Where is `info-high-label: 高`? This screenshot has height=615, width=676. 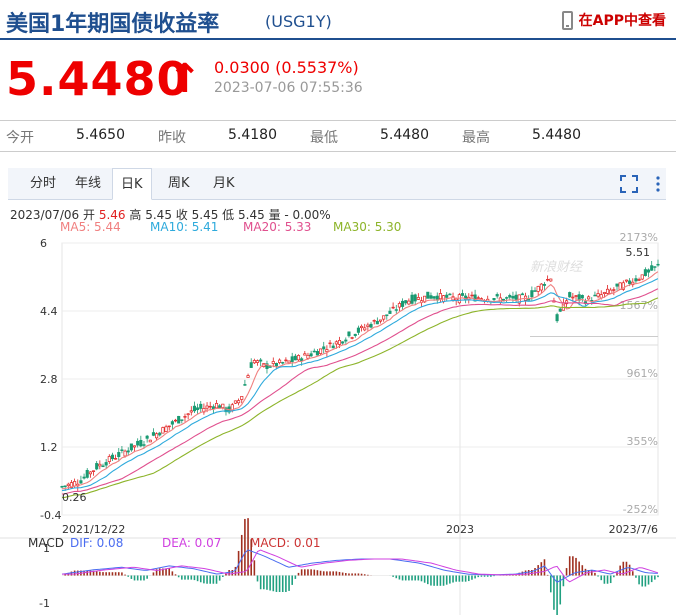
info-high-label: 高 is located at coordinates (135, 215).